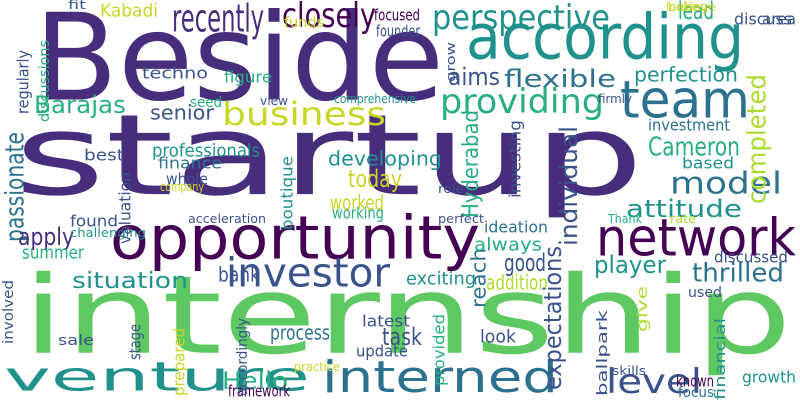  Describe the element at coordinates (654, 381) in the screenshot. I see `word-level: level` at that location.